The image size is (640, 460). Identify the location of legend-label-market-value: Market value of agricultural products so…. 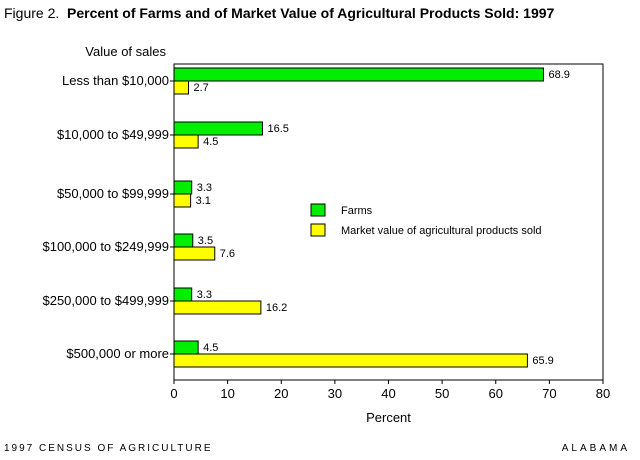
(441, 231).